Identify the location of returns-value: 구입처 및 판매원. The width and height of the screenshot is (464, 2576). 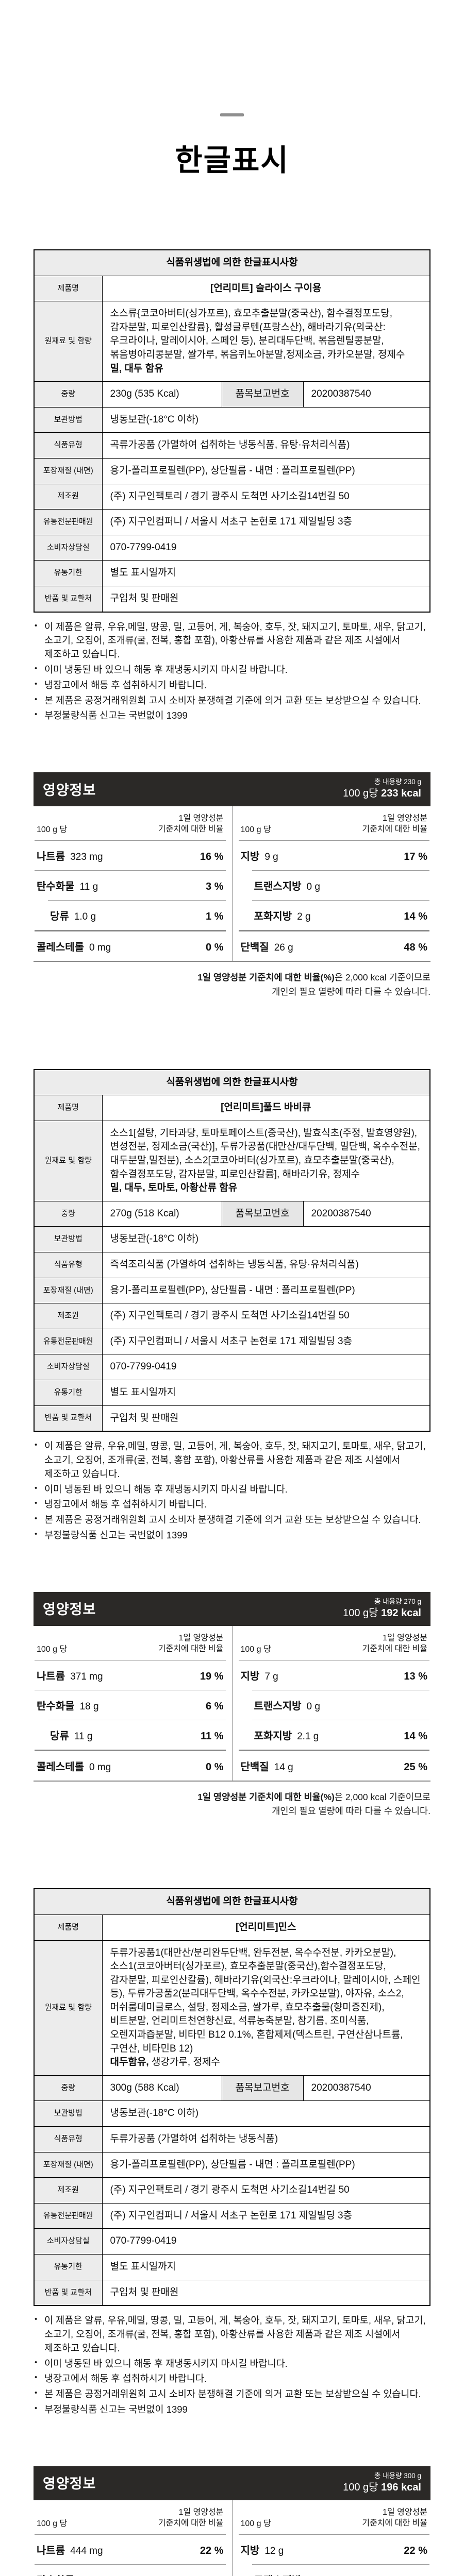
(266, 1418).